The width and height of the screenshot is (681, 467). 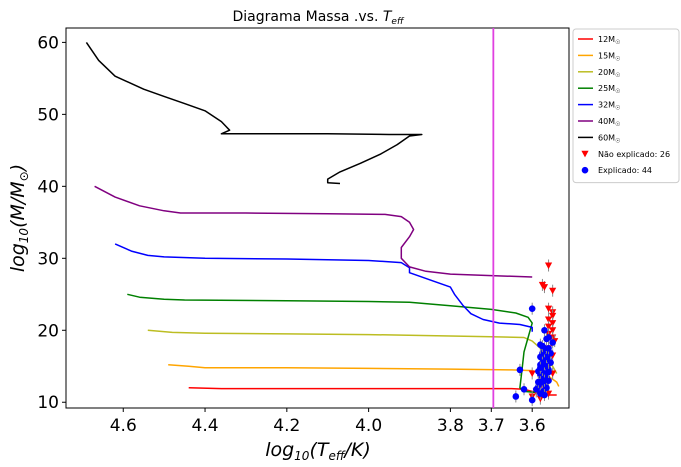 What do you see at coordinates (48, 259) in the screenshot?
I see `y-tick-label: 30` at bounding box center [48, 259].